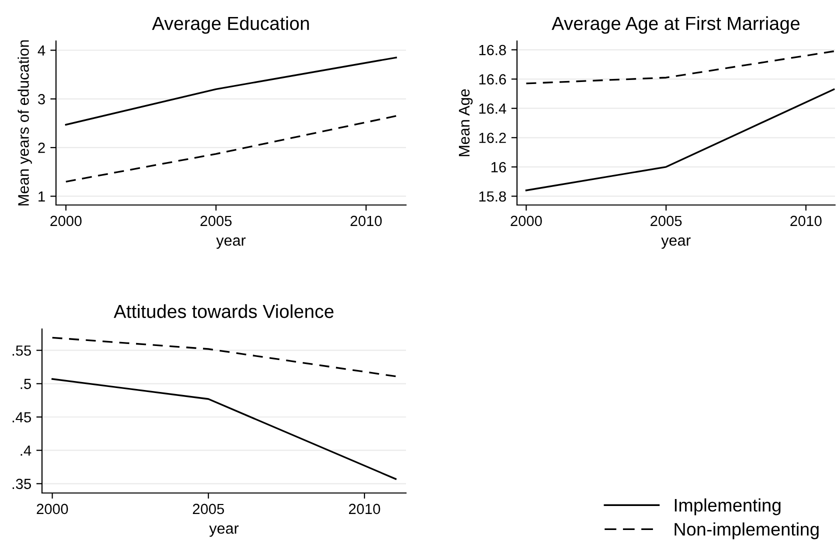 The width and height of the screenshot is (836, 550). Describe the element at coordinates (25, 123) in the screenshot. I see `y-axis-title: Mean years of education` at that location.